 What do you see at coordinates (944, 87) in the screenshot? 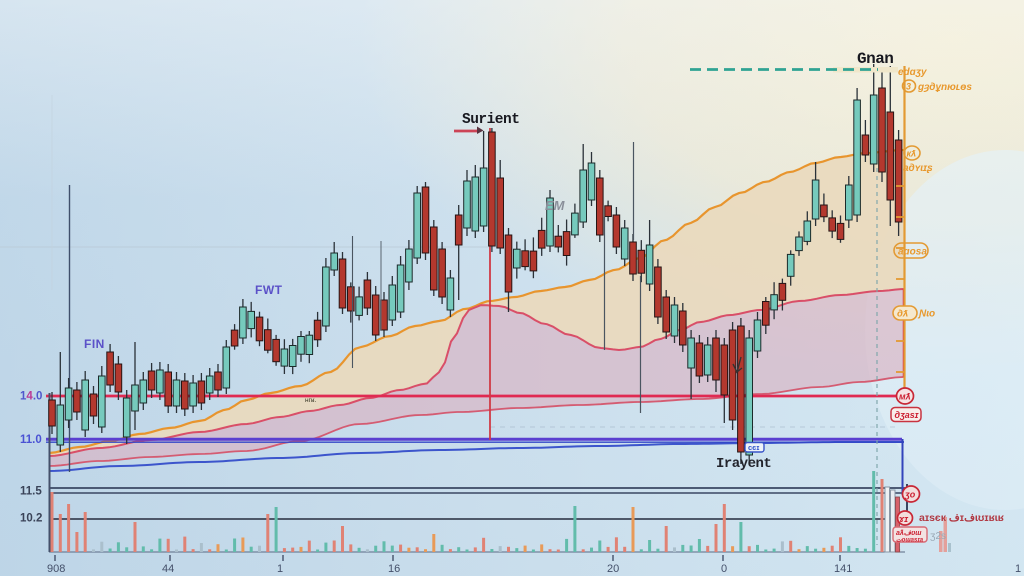
I see `svg-text: gȝдұnюʟөѕ` at bounding box center [944, 87].